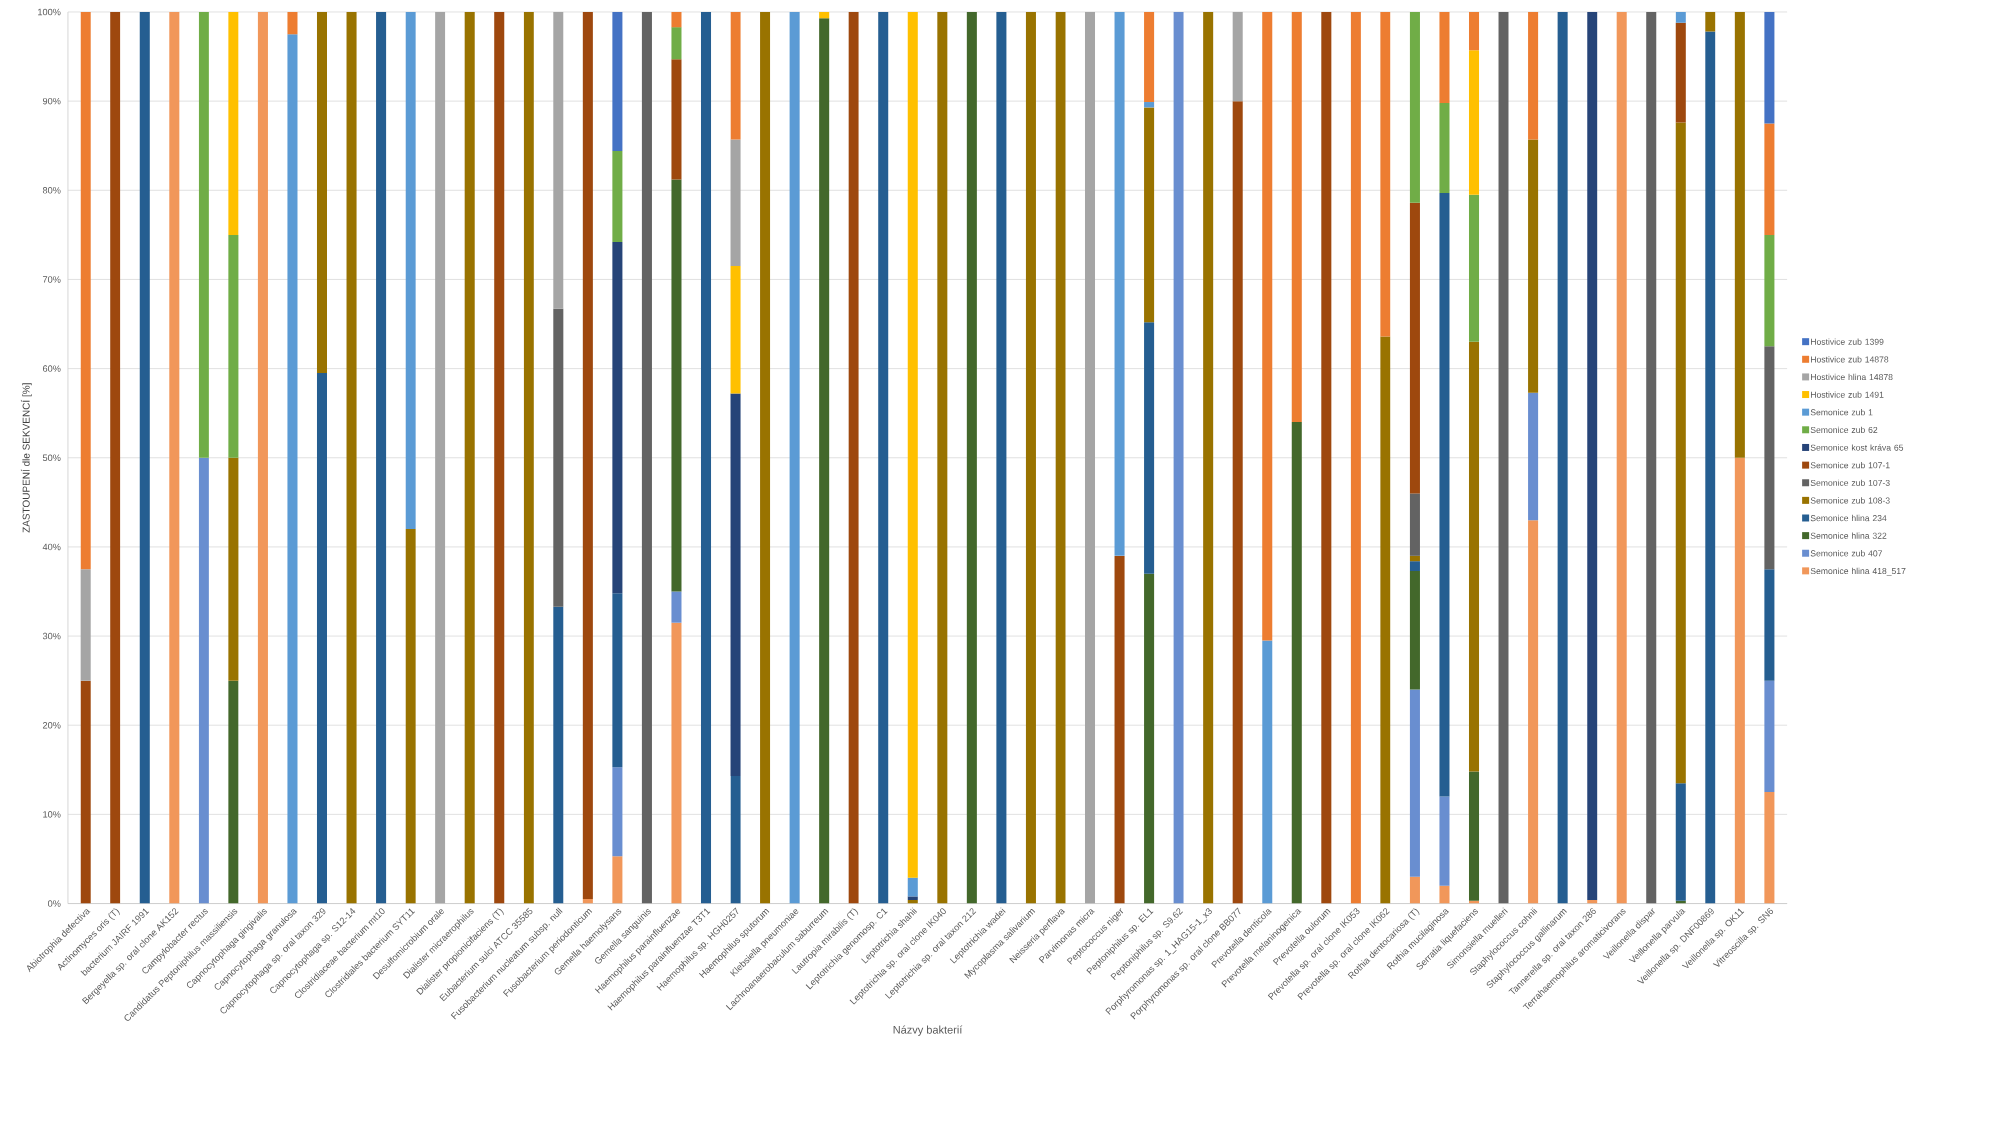 This screenshot has width=1995, height=1139. What do you see at coordinates (51, 368) in the screenshot?
I see `y-tick-label: 60%` at bounding box center [51, 368].